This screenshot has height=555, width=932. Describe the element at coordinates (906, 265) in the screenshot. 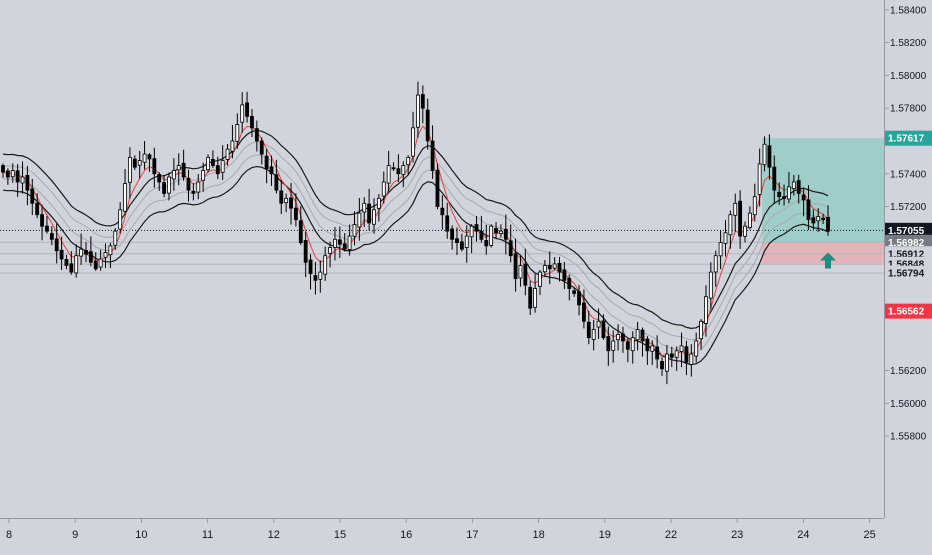

I see `price-tag-label: 1.56848` at that location.